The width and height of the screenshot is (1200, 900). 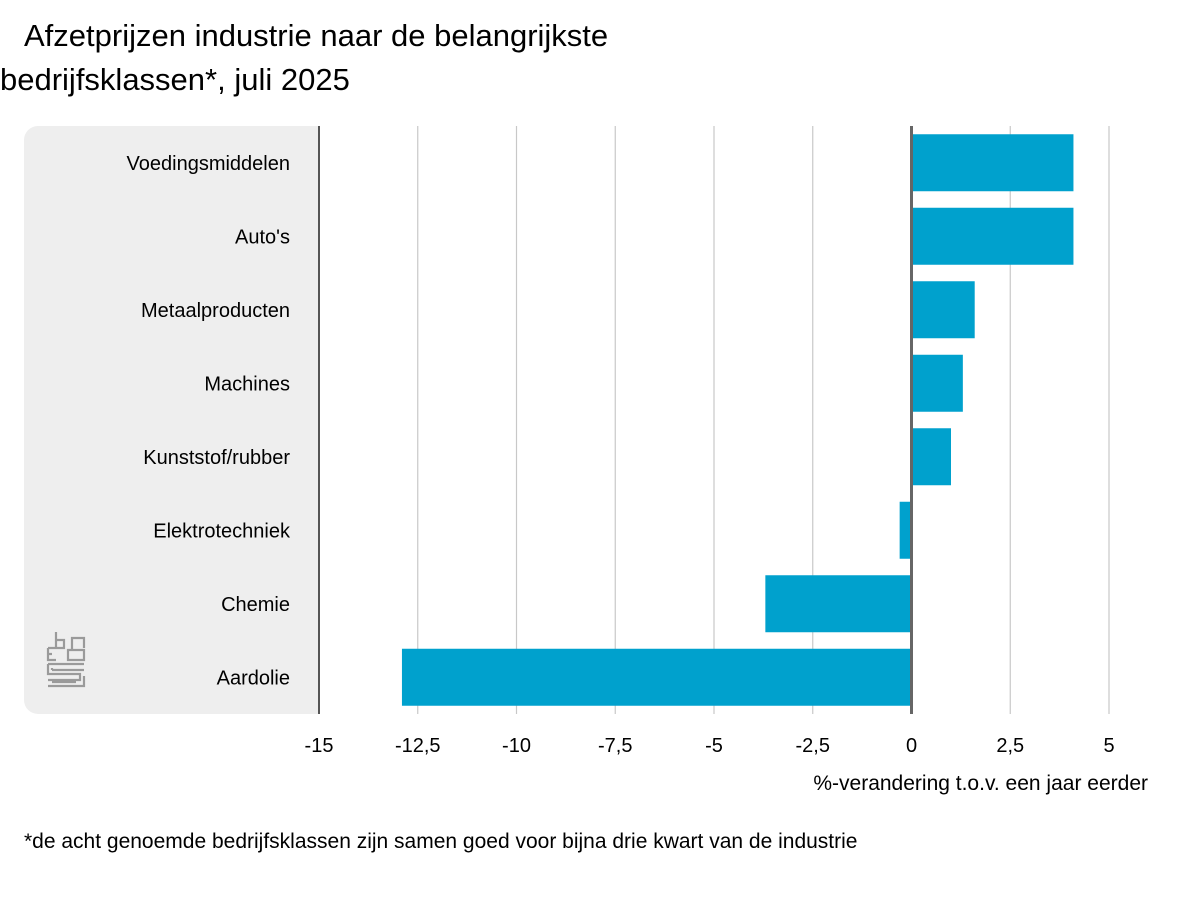 I want to click on x-tick-label: 5, so click(x=1108, y=746).